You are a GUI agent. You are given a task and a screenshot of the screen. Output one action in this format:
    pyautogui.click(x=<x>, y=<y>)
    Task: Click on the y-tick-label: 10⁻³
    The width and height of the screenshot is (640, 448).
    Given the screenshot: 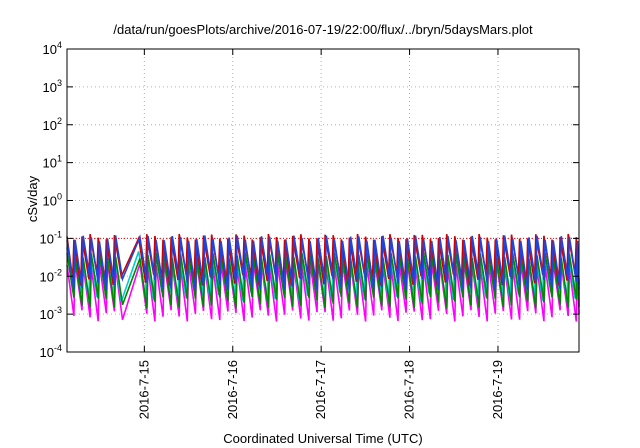 What is the action you would take?
    pyautogui.click(x=51, y=313)
    